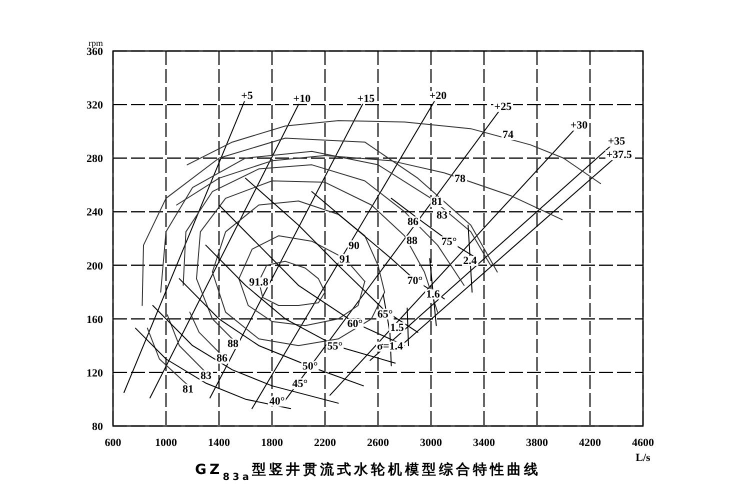  What do you see at coordinates (113, 443) in the screenshot?
I see `x-tick-label: 600` at bounding box center [113, 443].